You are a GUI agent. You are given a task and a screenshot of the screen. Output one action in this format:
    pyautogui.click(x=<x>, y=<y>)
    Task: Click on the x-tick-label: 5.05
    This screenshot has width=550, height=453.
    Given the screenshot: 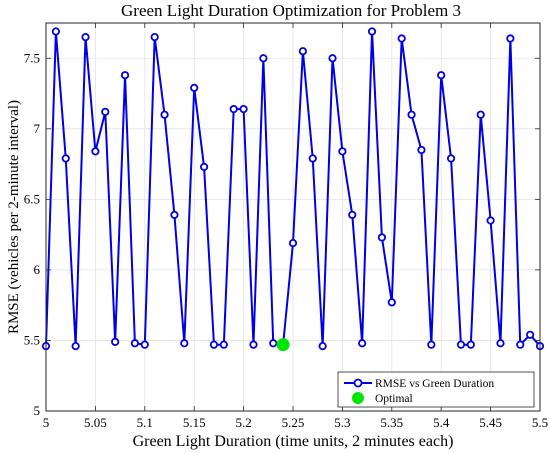 What is the action you would take?
    pyautogui.click(x=95, y=422)
    